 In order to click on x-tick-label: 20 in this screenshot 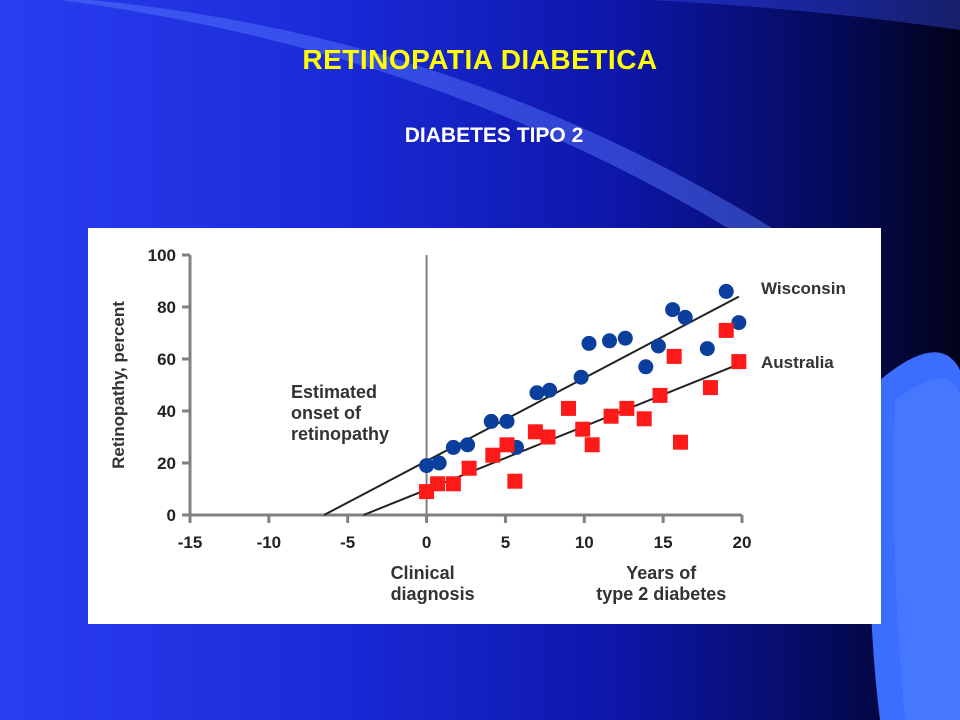, I will do `click(742, 542)`.